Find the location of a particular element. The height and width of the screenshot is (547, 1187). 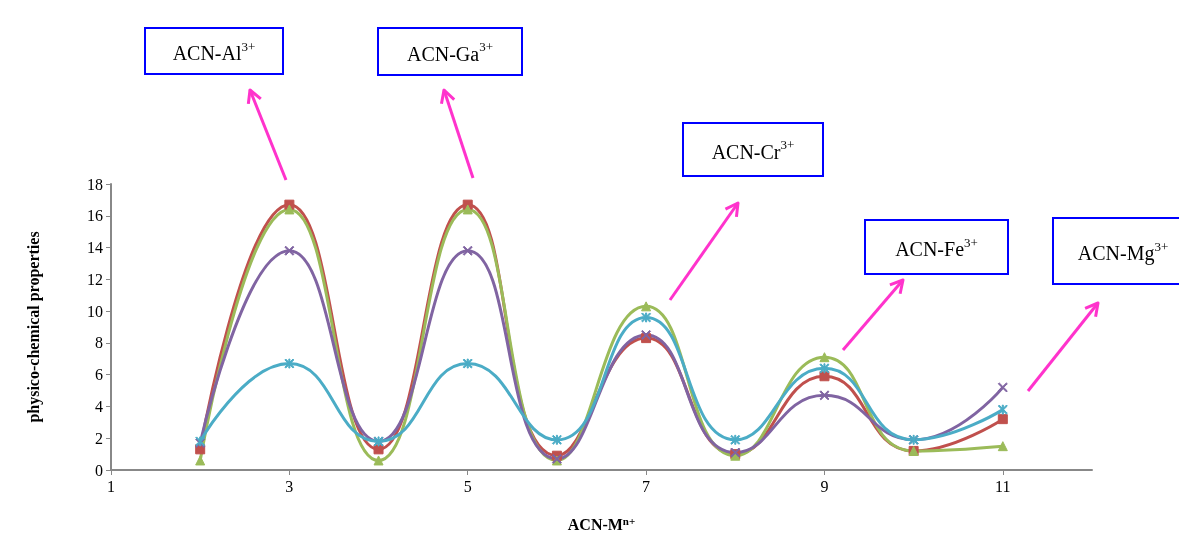

x-tick-label: 11 is located at coordinates (1003, 486).